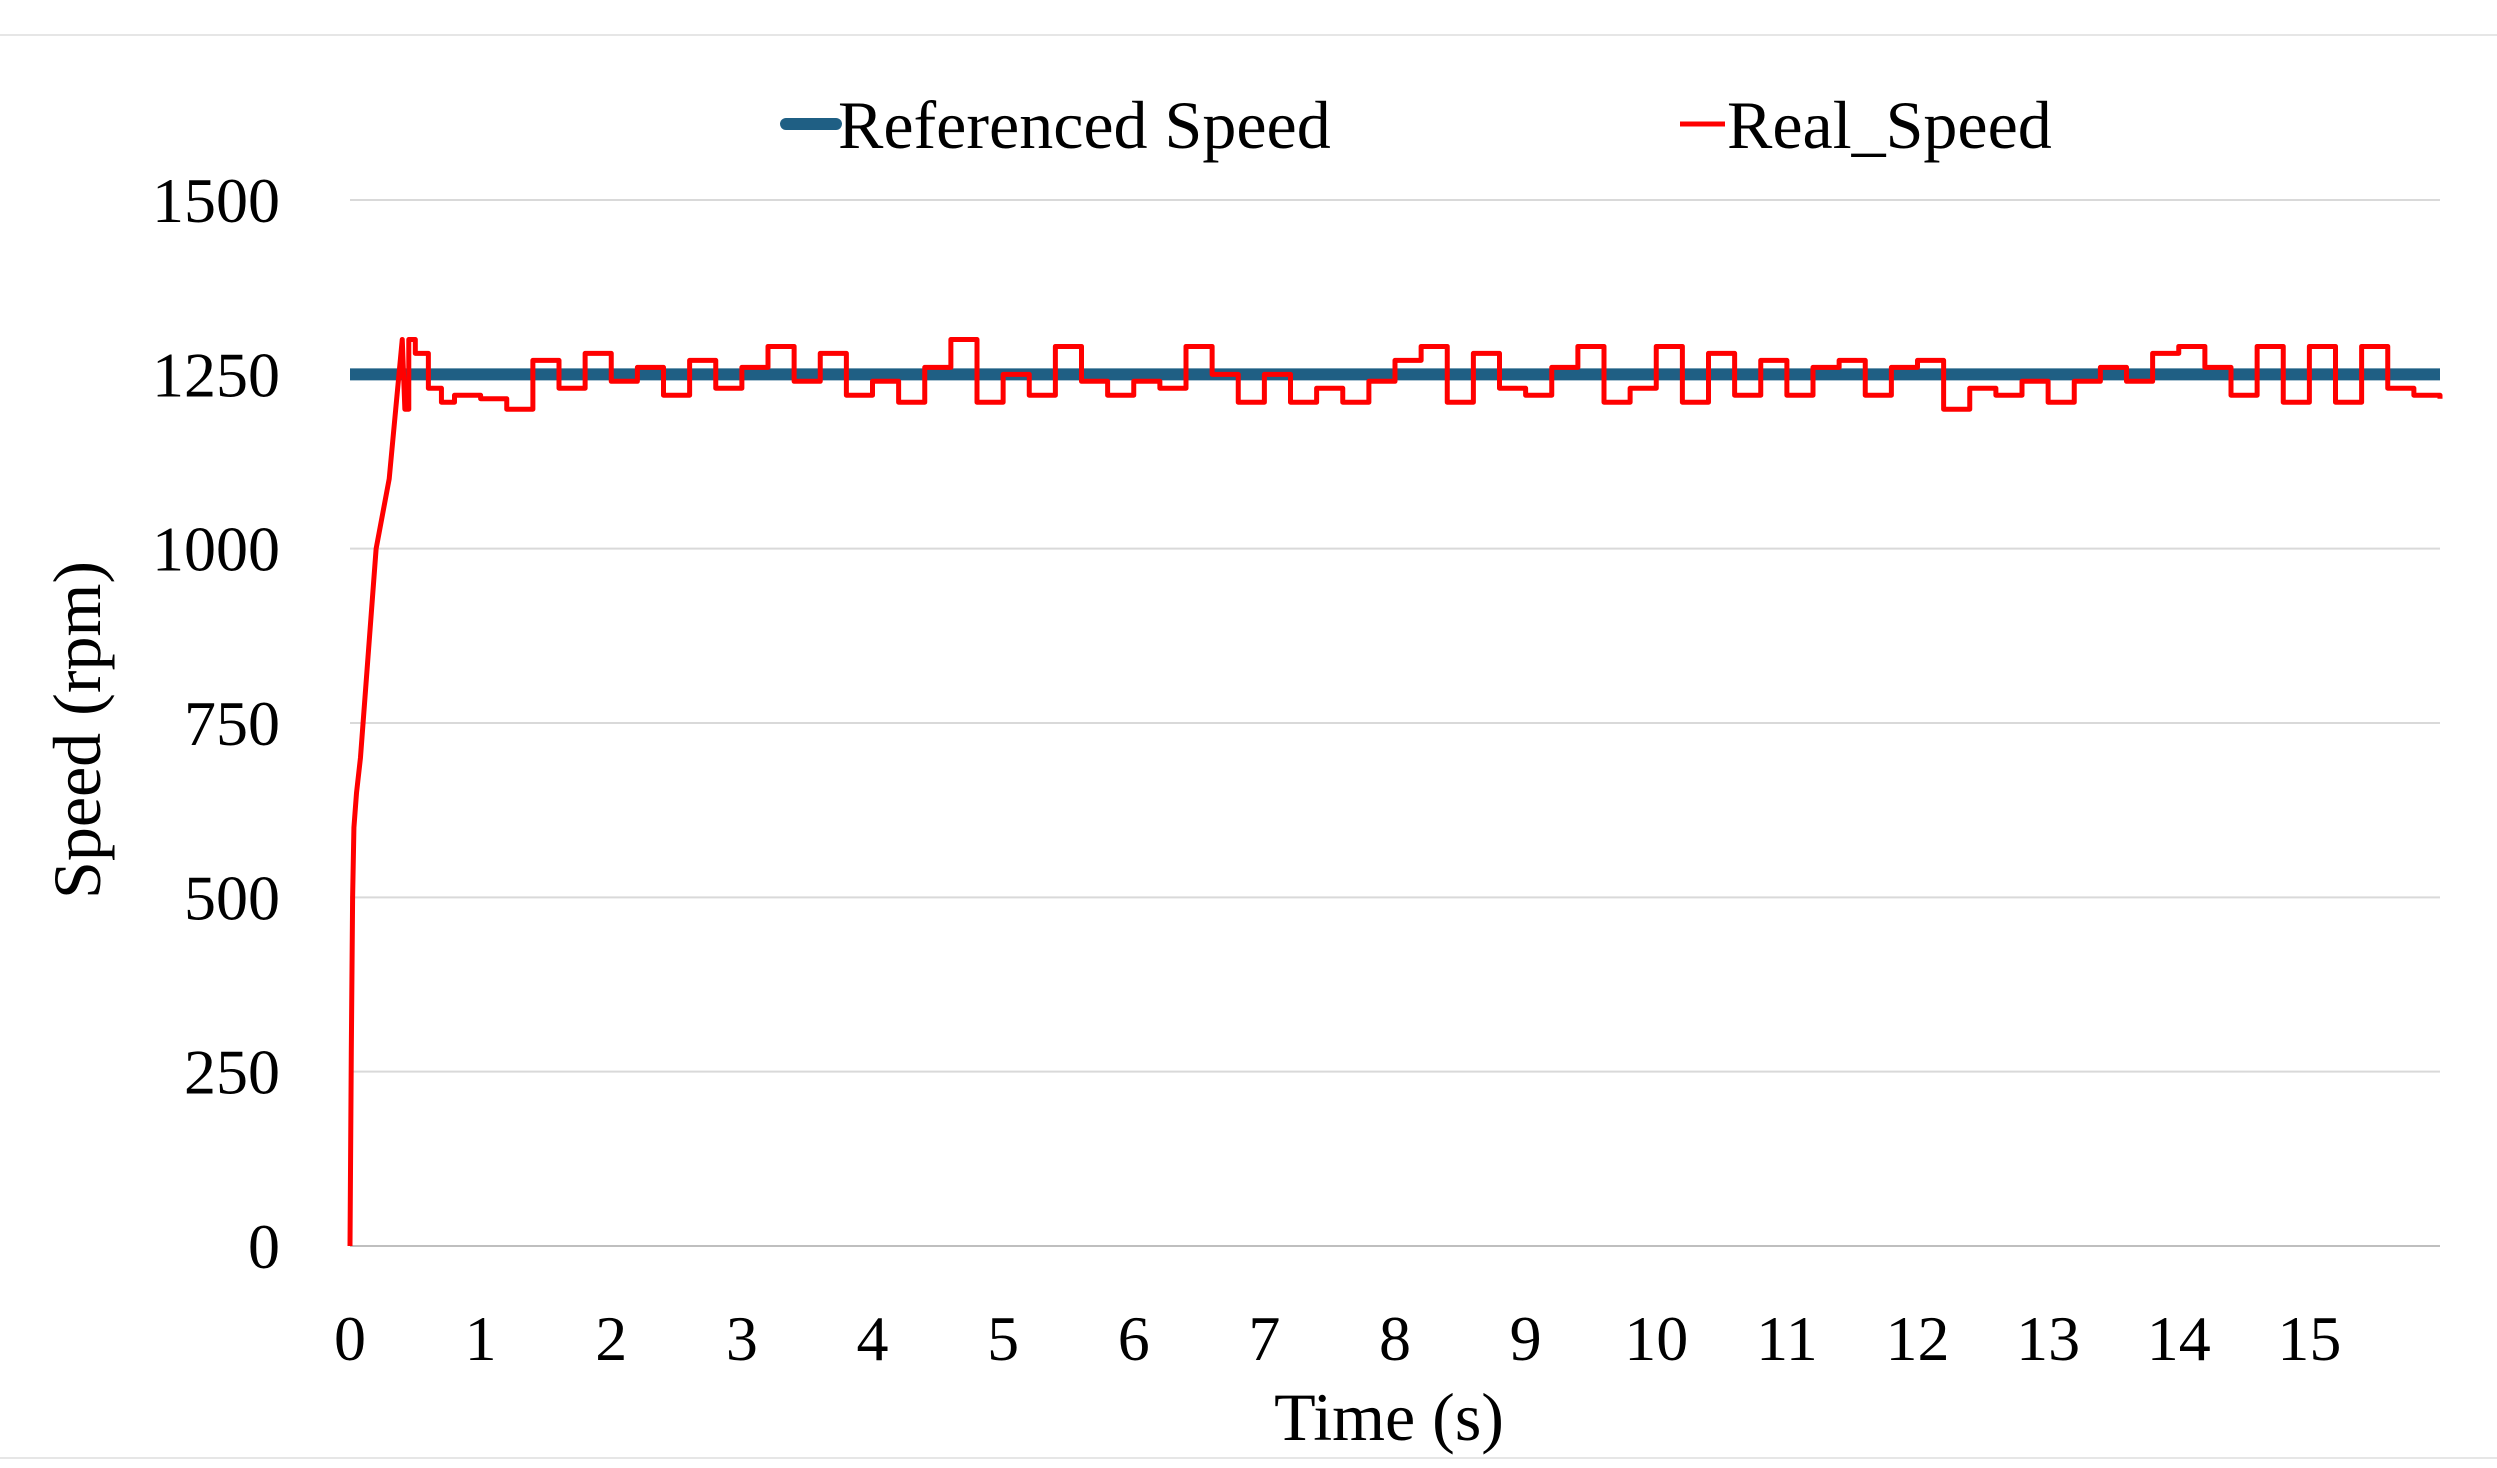  Describe the element at coordinates (2179, 1338) in the screenshot. I see `x-tick-label: 14` at that location.